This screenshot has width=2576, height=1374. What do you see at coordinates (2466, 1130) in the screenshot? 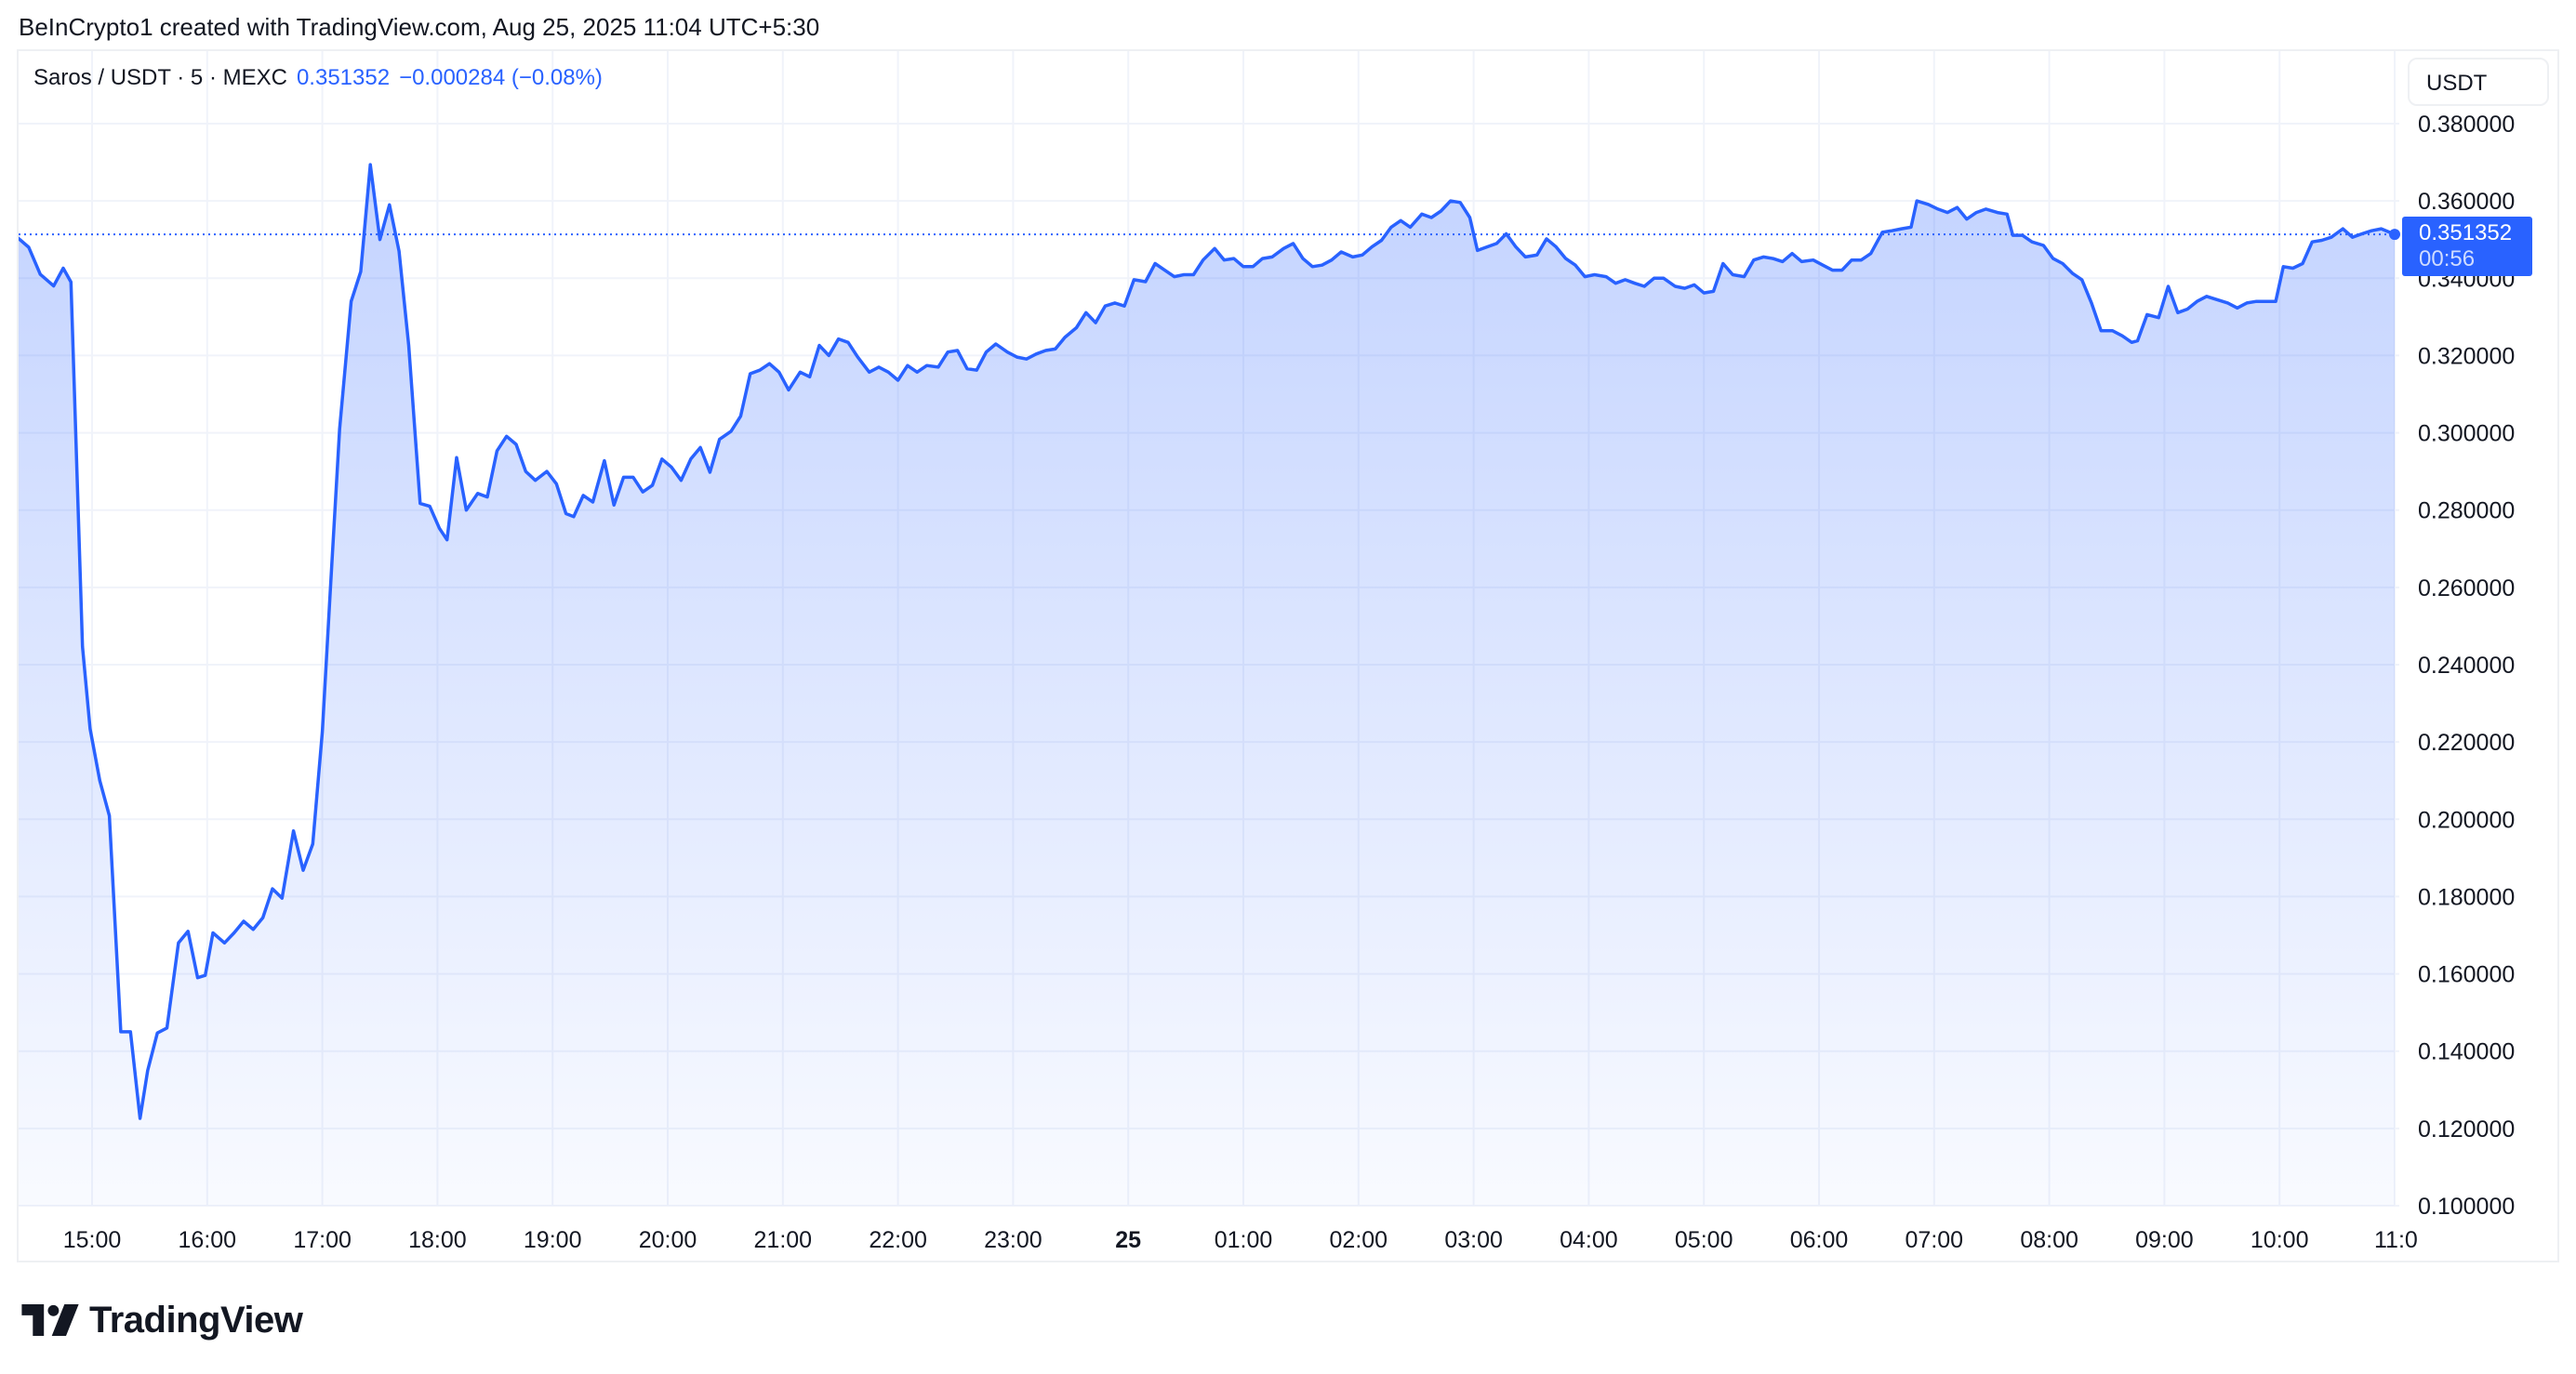
I see `y-tick-label: 0.120000` at bounding box center [2466, 1130].